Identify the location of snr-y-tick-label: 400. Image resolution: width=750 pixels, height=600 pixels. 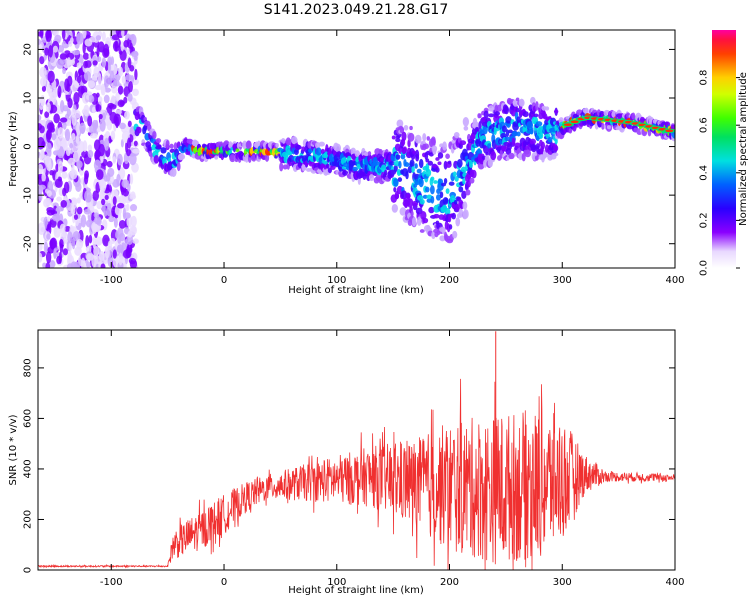
(28, 468).